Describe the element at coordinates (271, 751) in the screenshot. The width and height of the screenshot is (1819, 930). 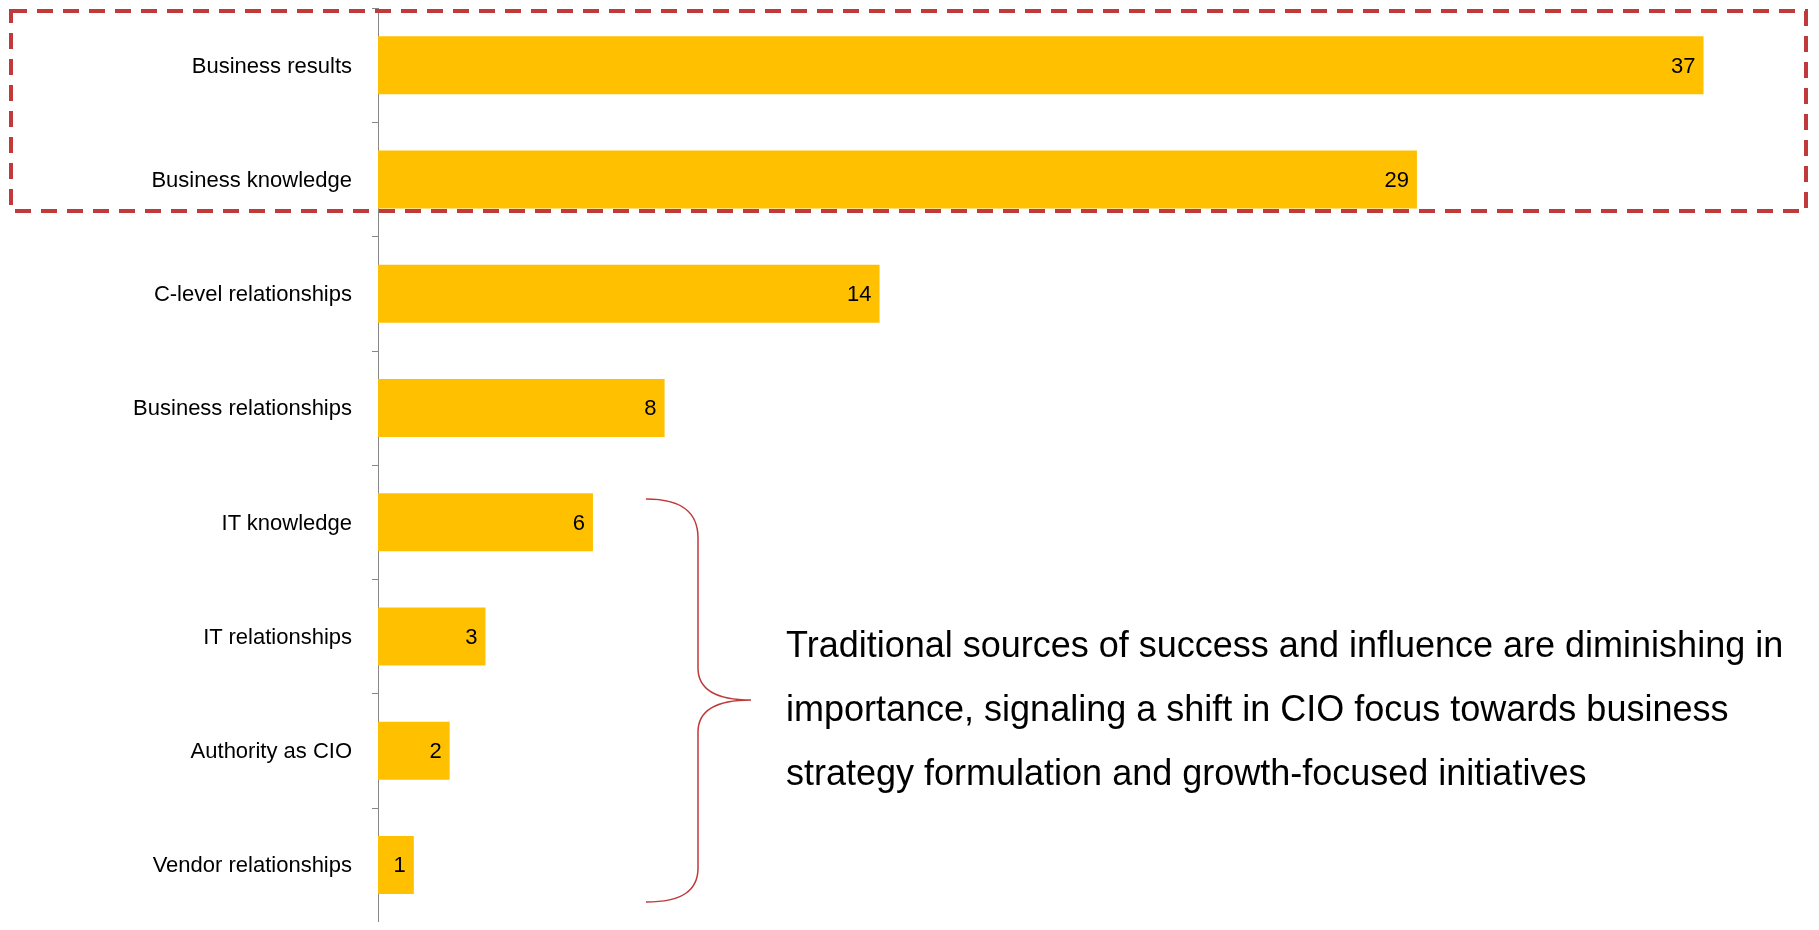
I see `y-tick-label: Authority as CIO` at that location.